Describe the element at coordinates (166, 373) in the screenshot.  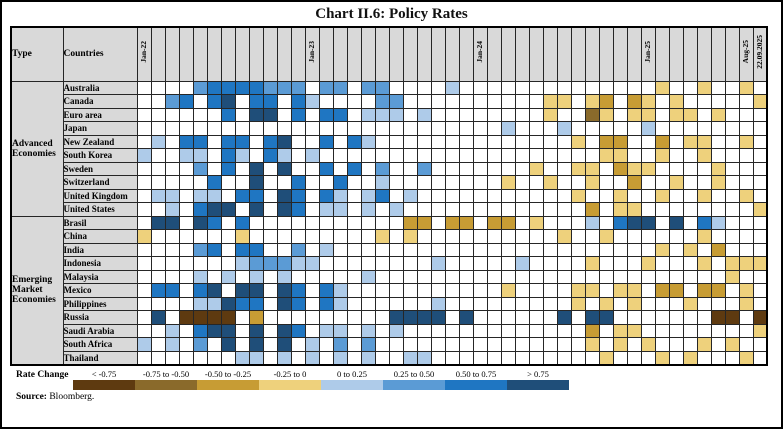
I see `legend-bin-label: -0.75 to -0.50` at that location.